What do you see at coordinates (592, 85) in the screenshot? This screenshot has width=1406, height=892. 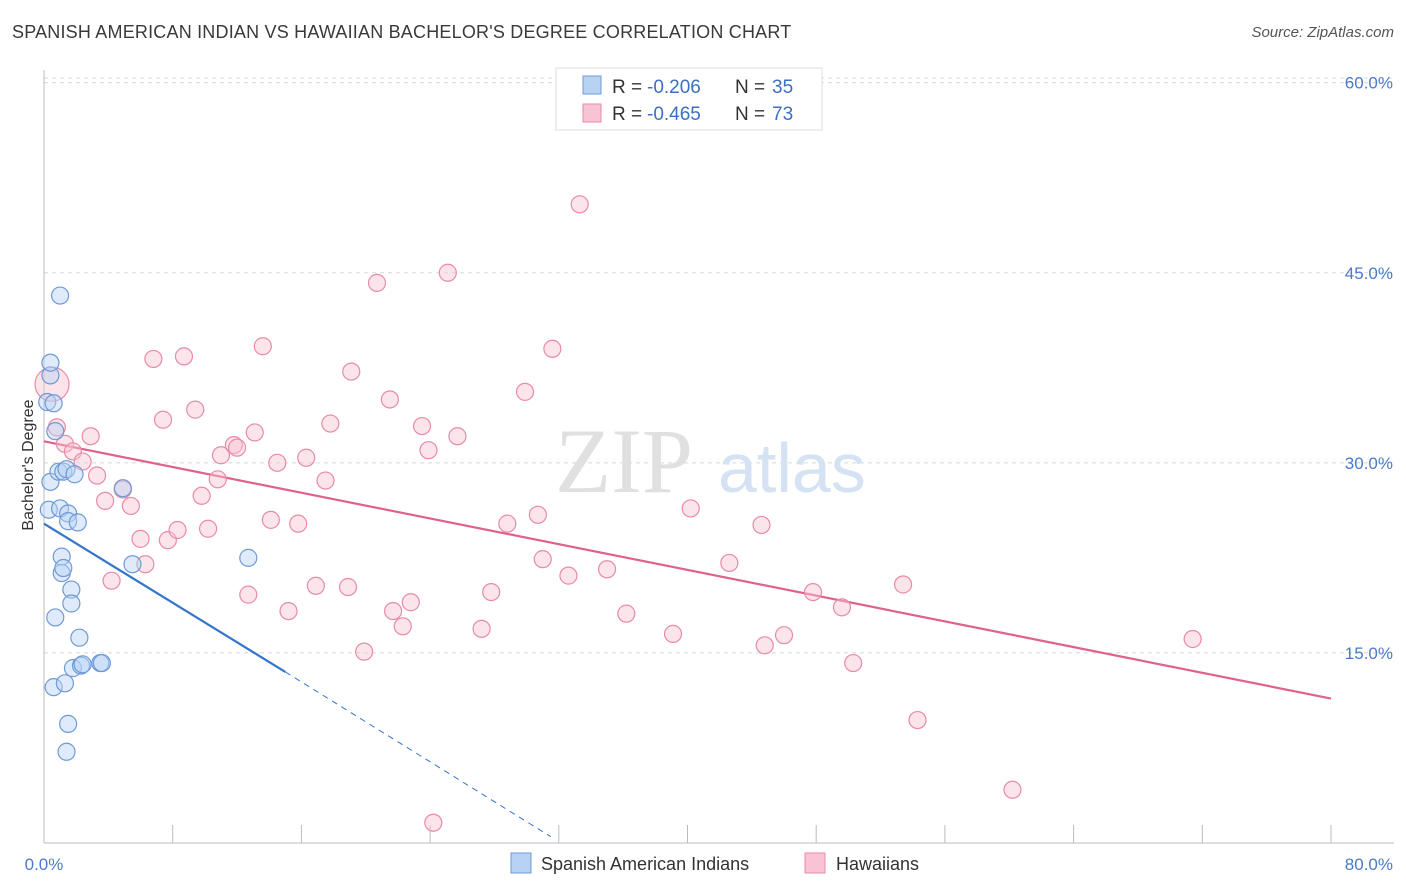 I see `legend-swatch-blue` at bounding box center [592, 85].